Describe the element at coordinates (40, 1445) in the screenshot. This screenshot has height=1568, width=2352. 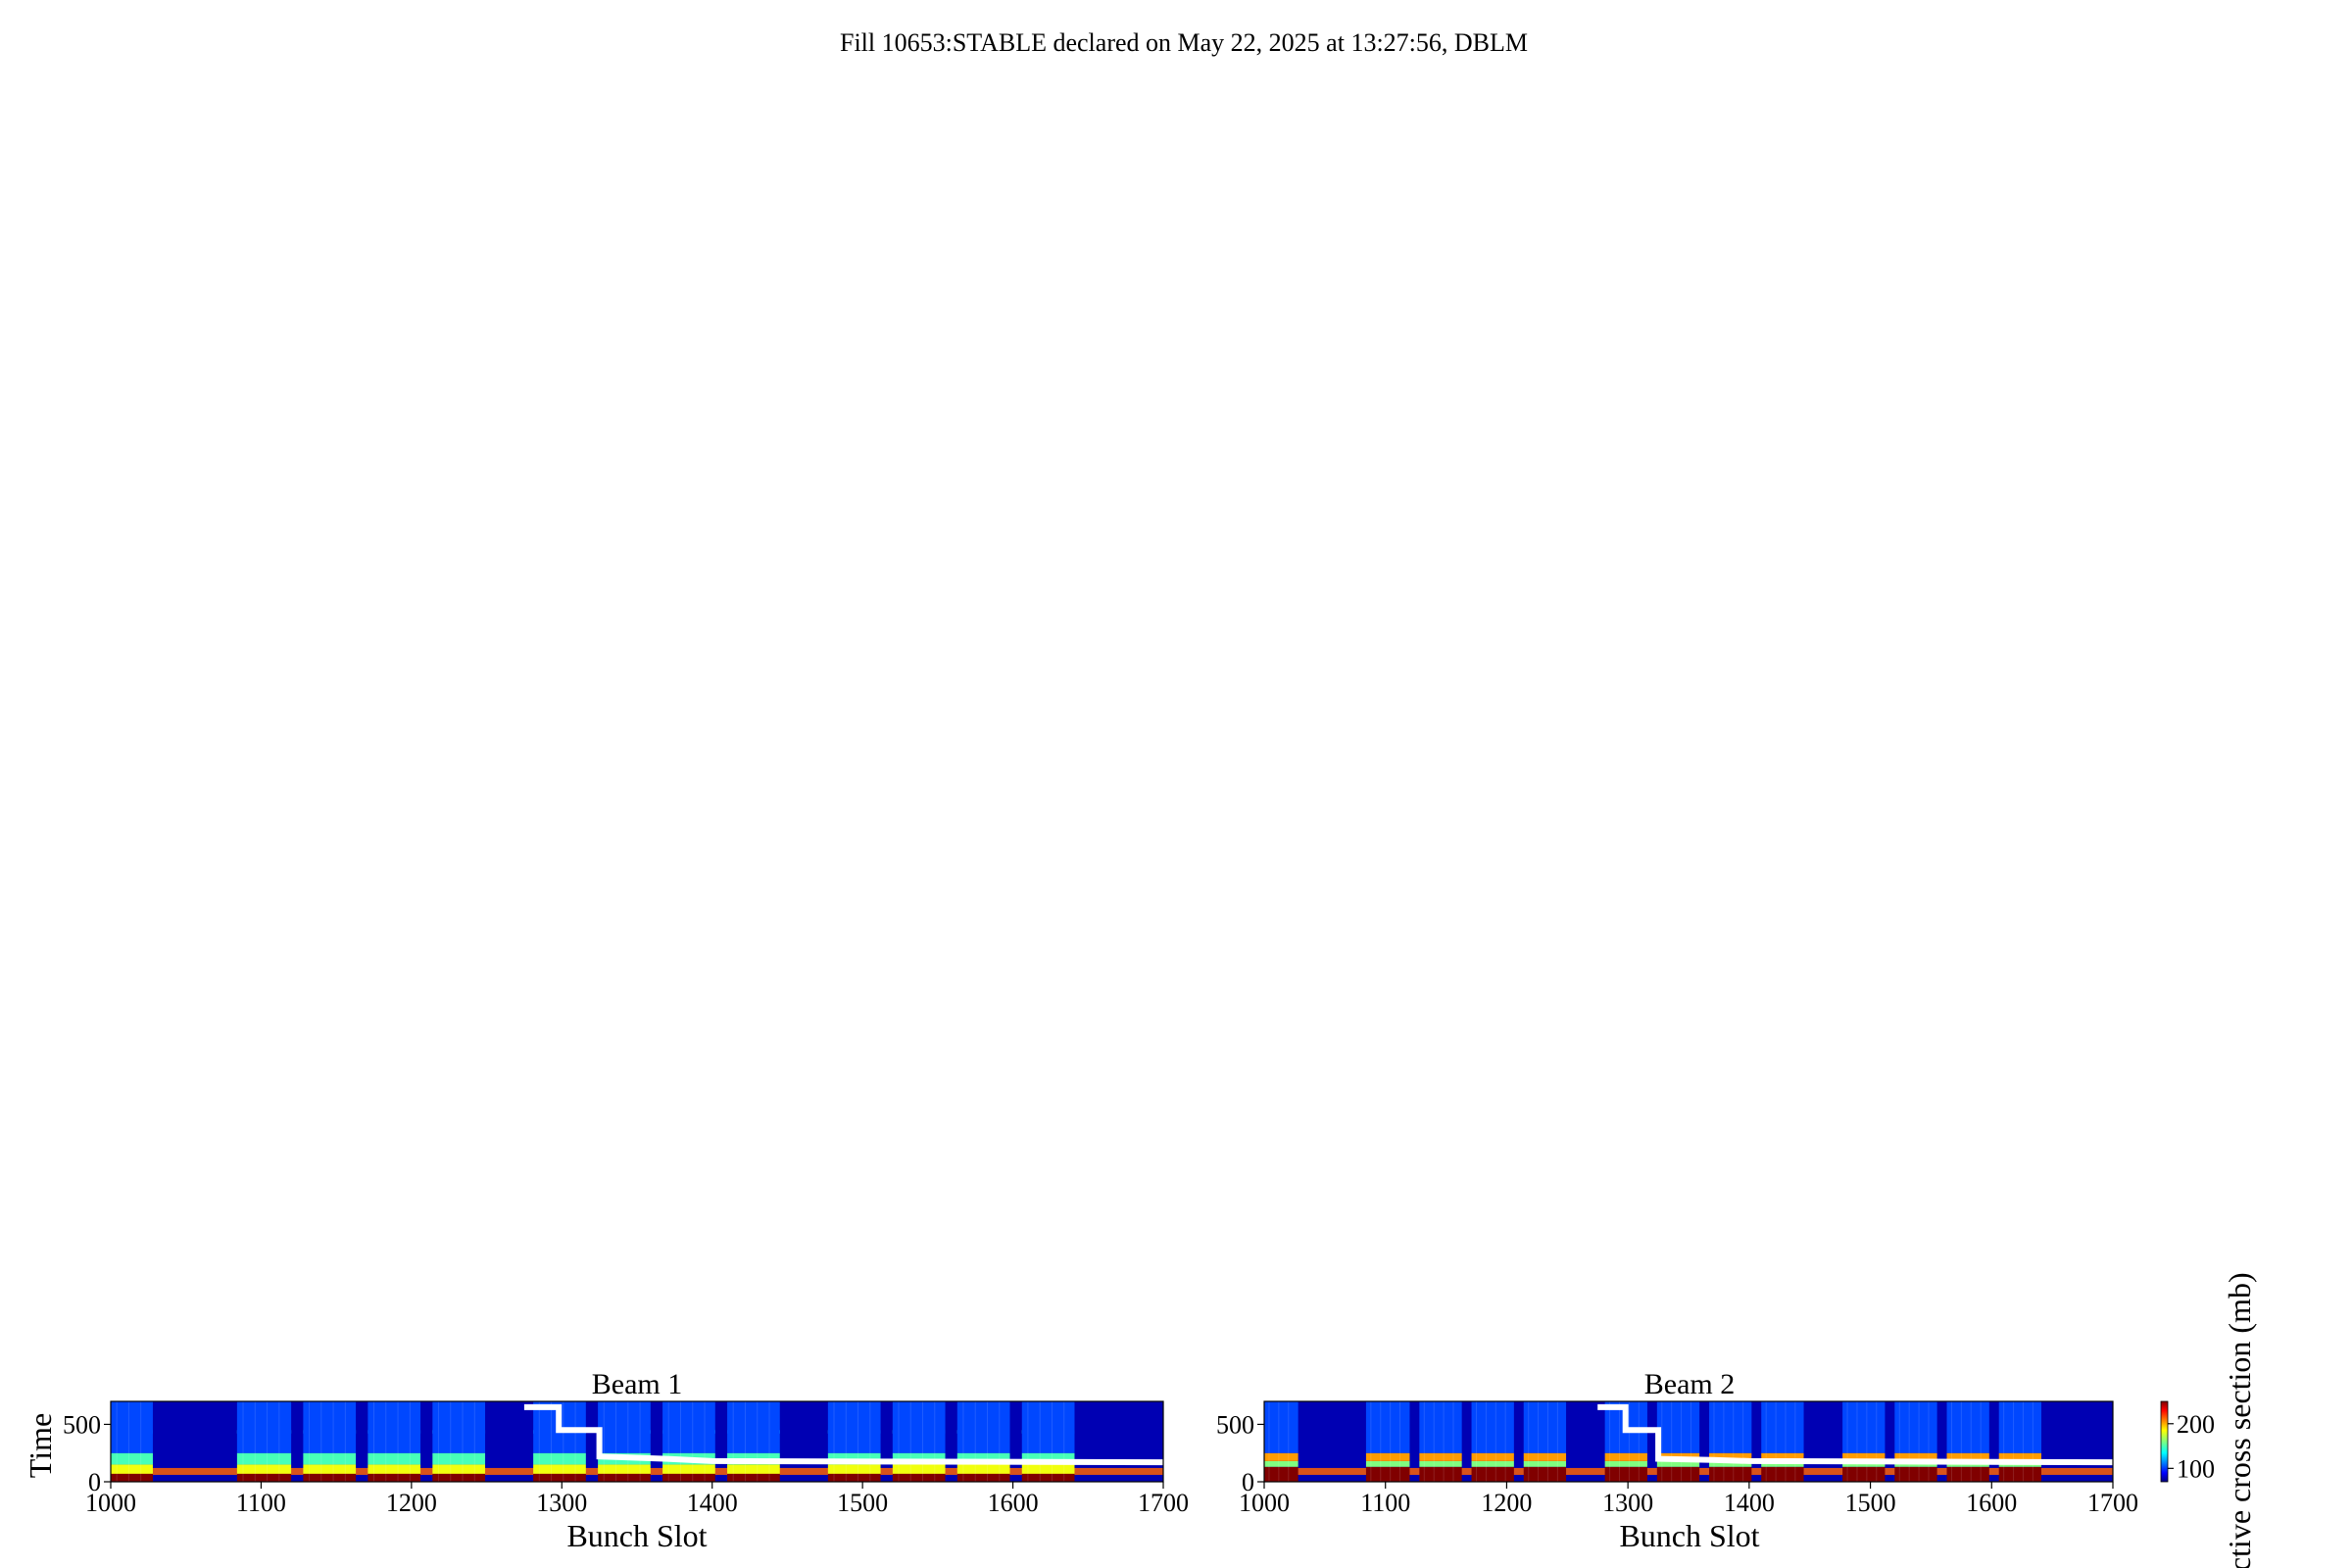
I see `beam-1-ylabel: Time` at that location.